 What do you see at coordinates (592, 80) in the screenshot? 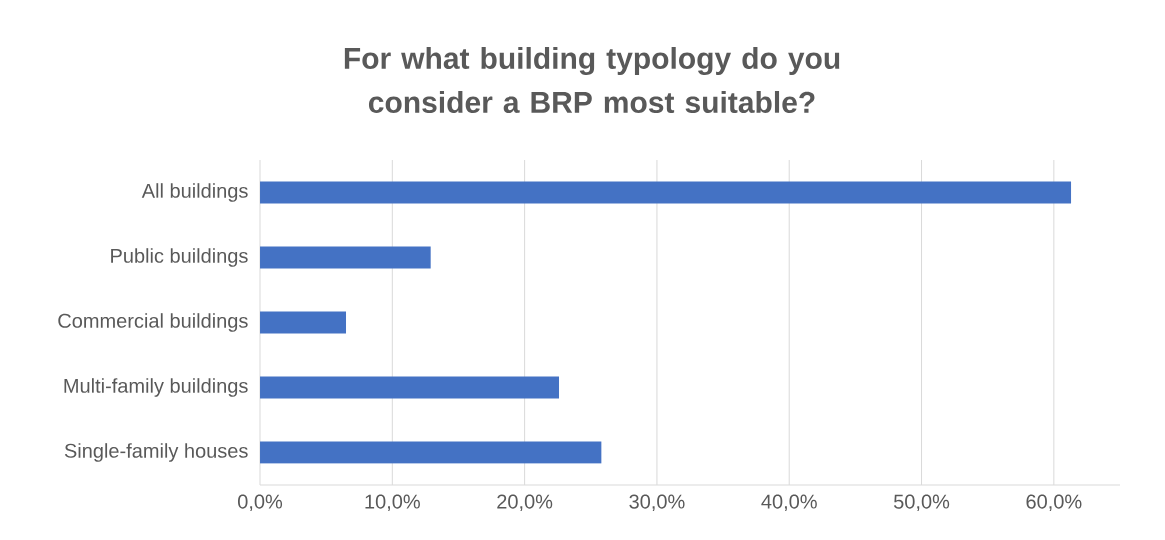
I see `chart-title: For what building typology do you consider a BRP most suitable?` at bounding box center [592, 80].